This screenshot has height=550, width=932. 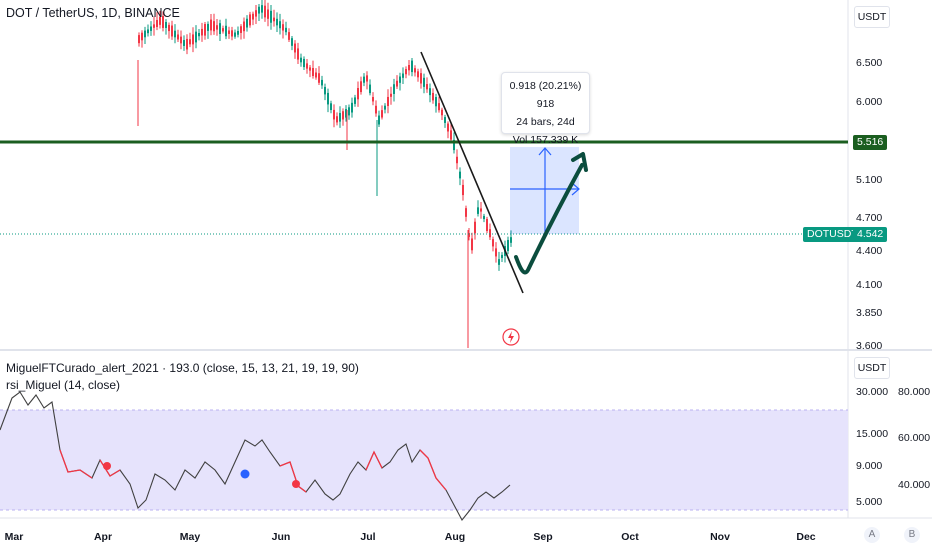 I want to click on trend-line, so click(x=472, y=172).